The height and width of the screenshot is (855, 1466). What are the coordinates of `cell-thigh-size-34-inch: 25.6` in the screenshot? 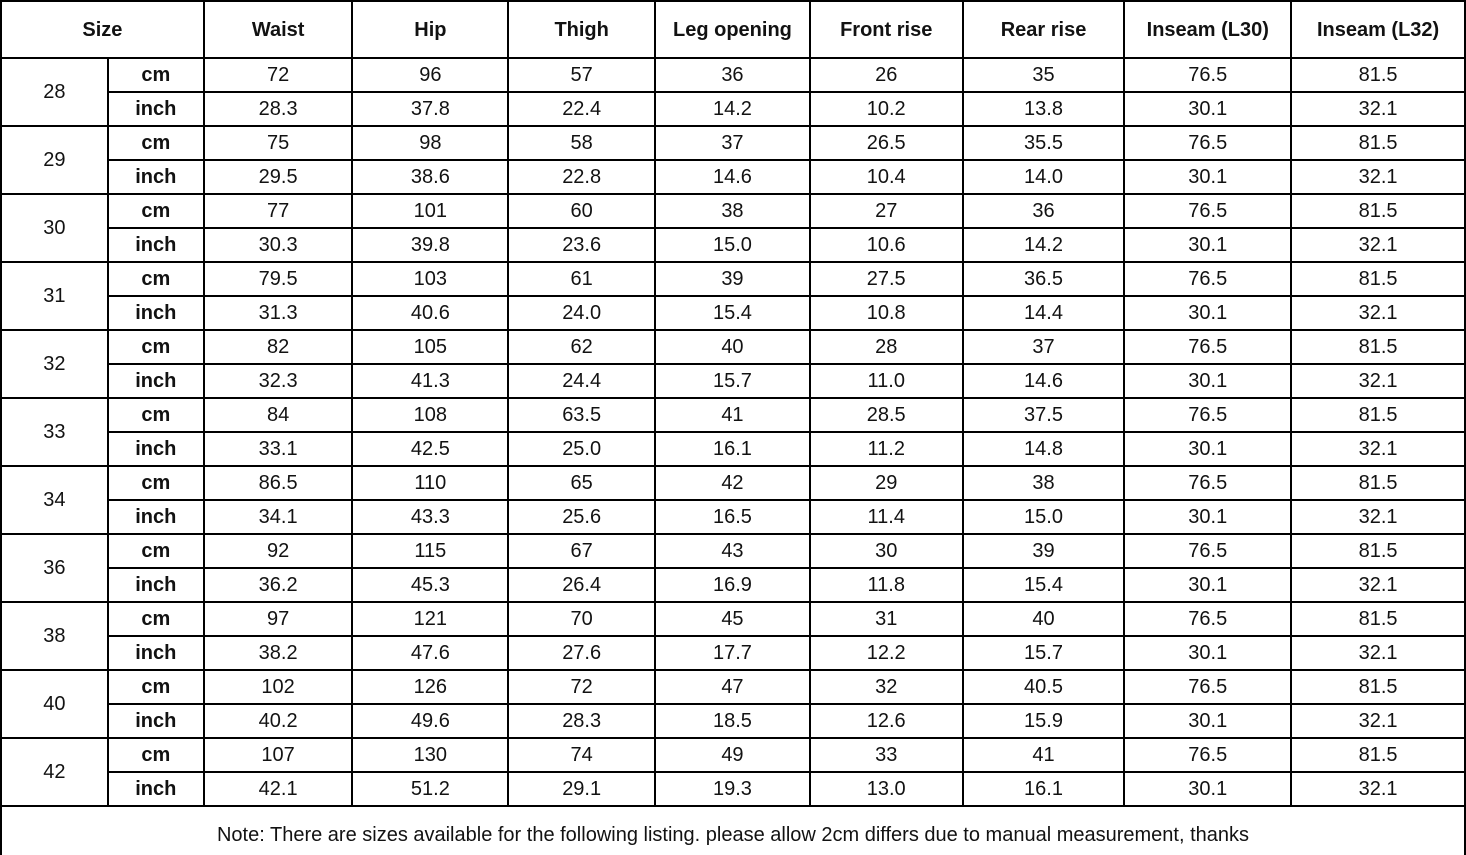 It's located at (582, 517).